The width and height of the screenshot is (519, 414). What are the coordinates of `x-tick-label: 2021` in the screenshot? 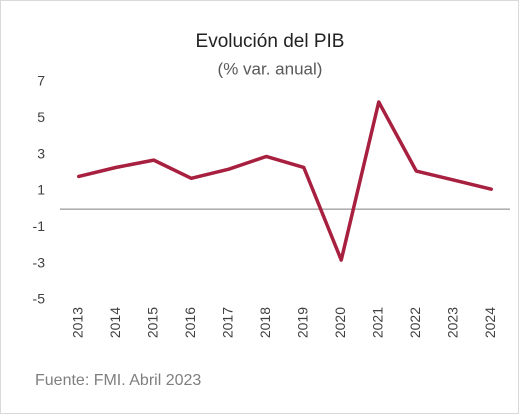 It's located at (377, 322).